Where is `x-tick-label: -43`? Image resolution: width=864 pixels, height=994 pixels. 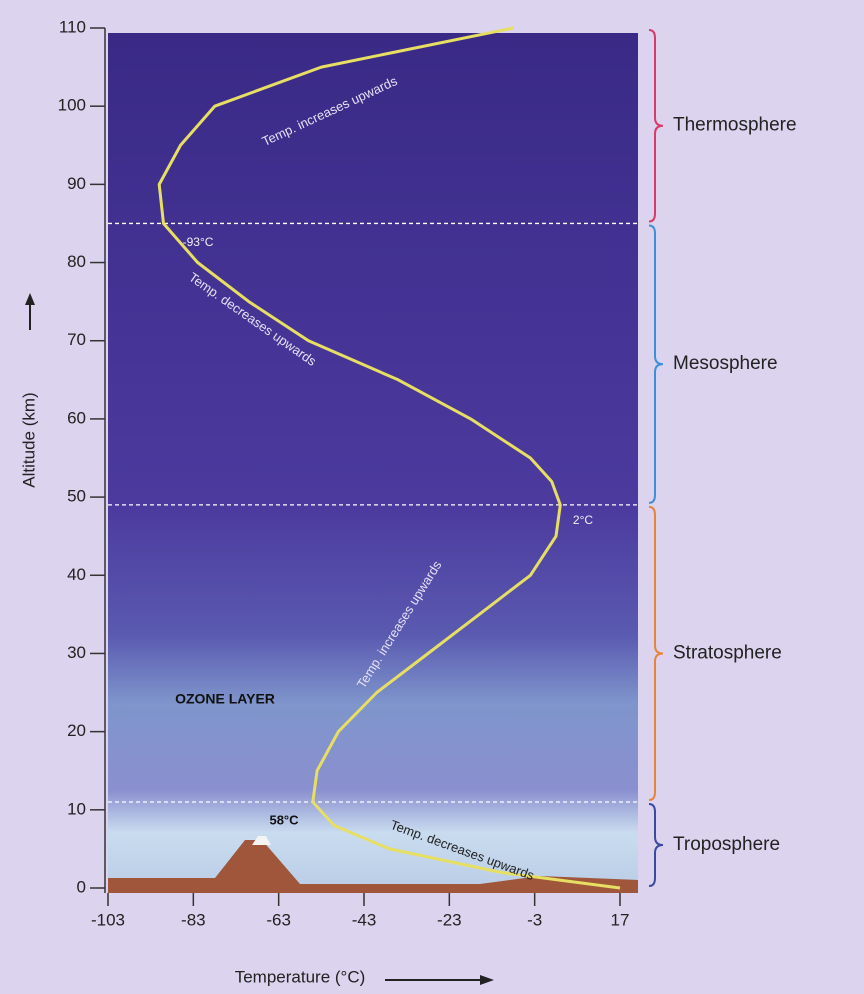
x-tick-label: -43 is located at coordinates (364, 919).